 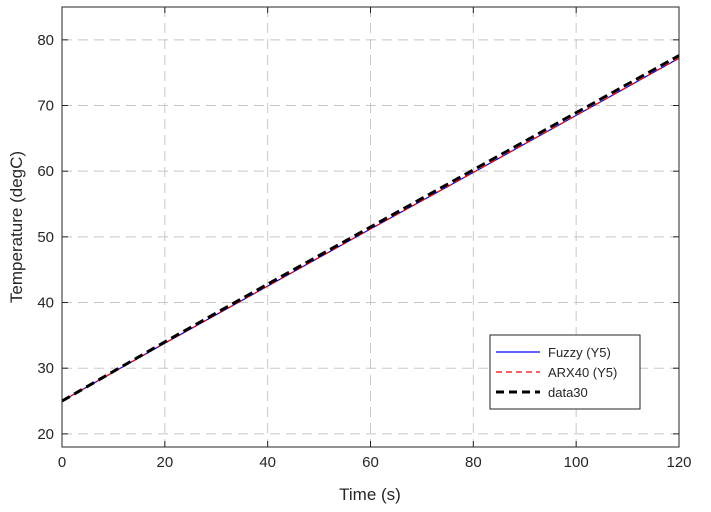 I want to click on legend: Fuzzy (Y5) ARX40 (Y5) data30, so click(x=565, y=372).